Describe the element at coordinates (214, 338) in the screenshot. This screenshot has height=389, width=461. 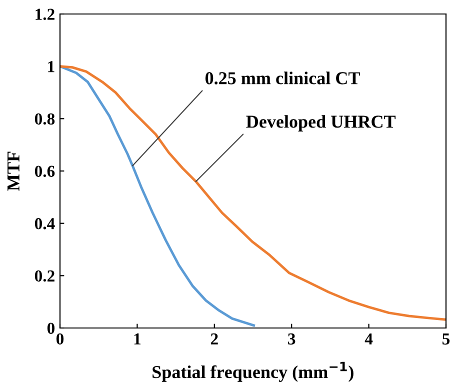
I see `x-tick-label: 2` at that location.